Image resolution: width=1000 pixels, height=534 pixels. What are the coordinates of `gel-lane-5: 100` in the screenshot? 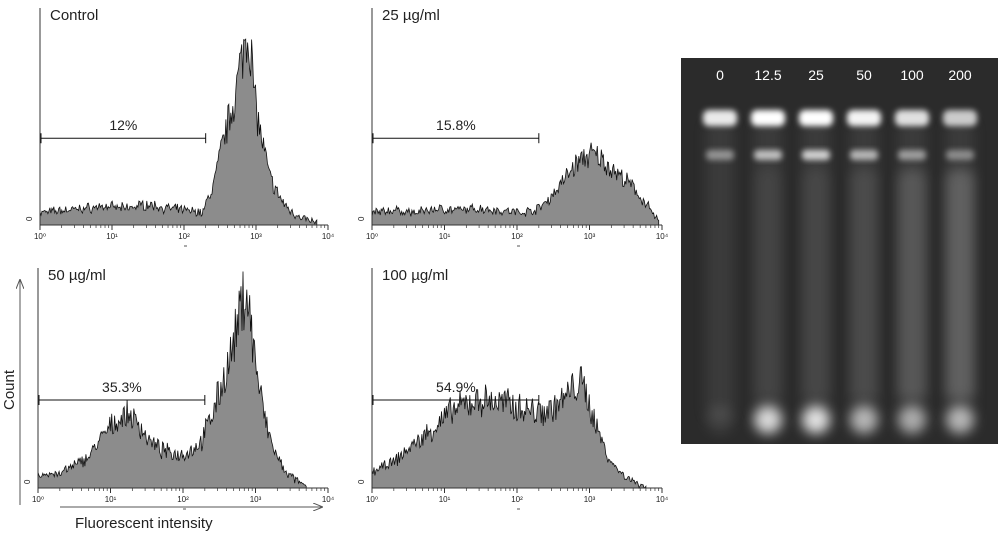 It's located at (912, 250).